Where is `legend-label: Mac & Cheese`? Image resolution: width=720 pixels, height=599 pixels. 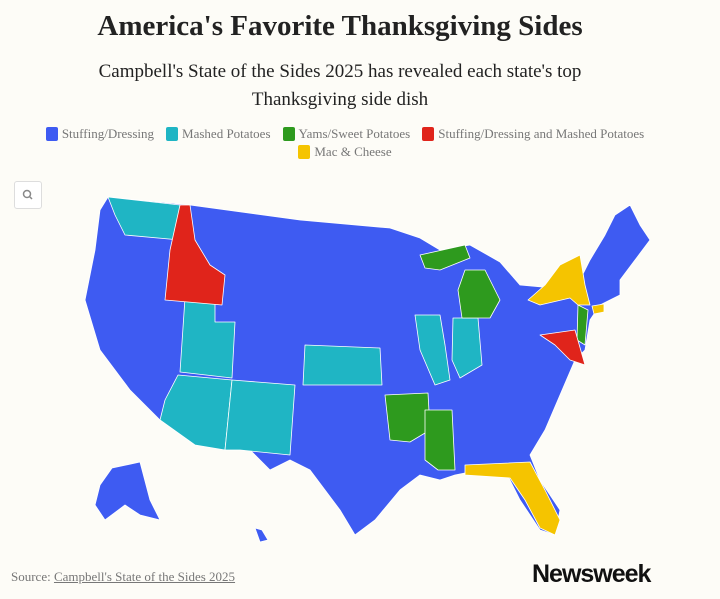
legend-label: Mac & Cheese is located at coordinates (353, 151).